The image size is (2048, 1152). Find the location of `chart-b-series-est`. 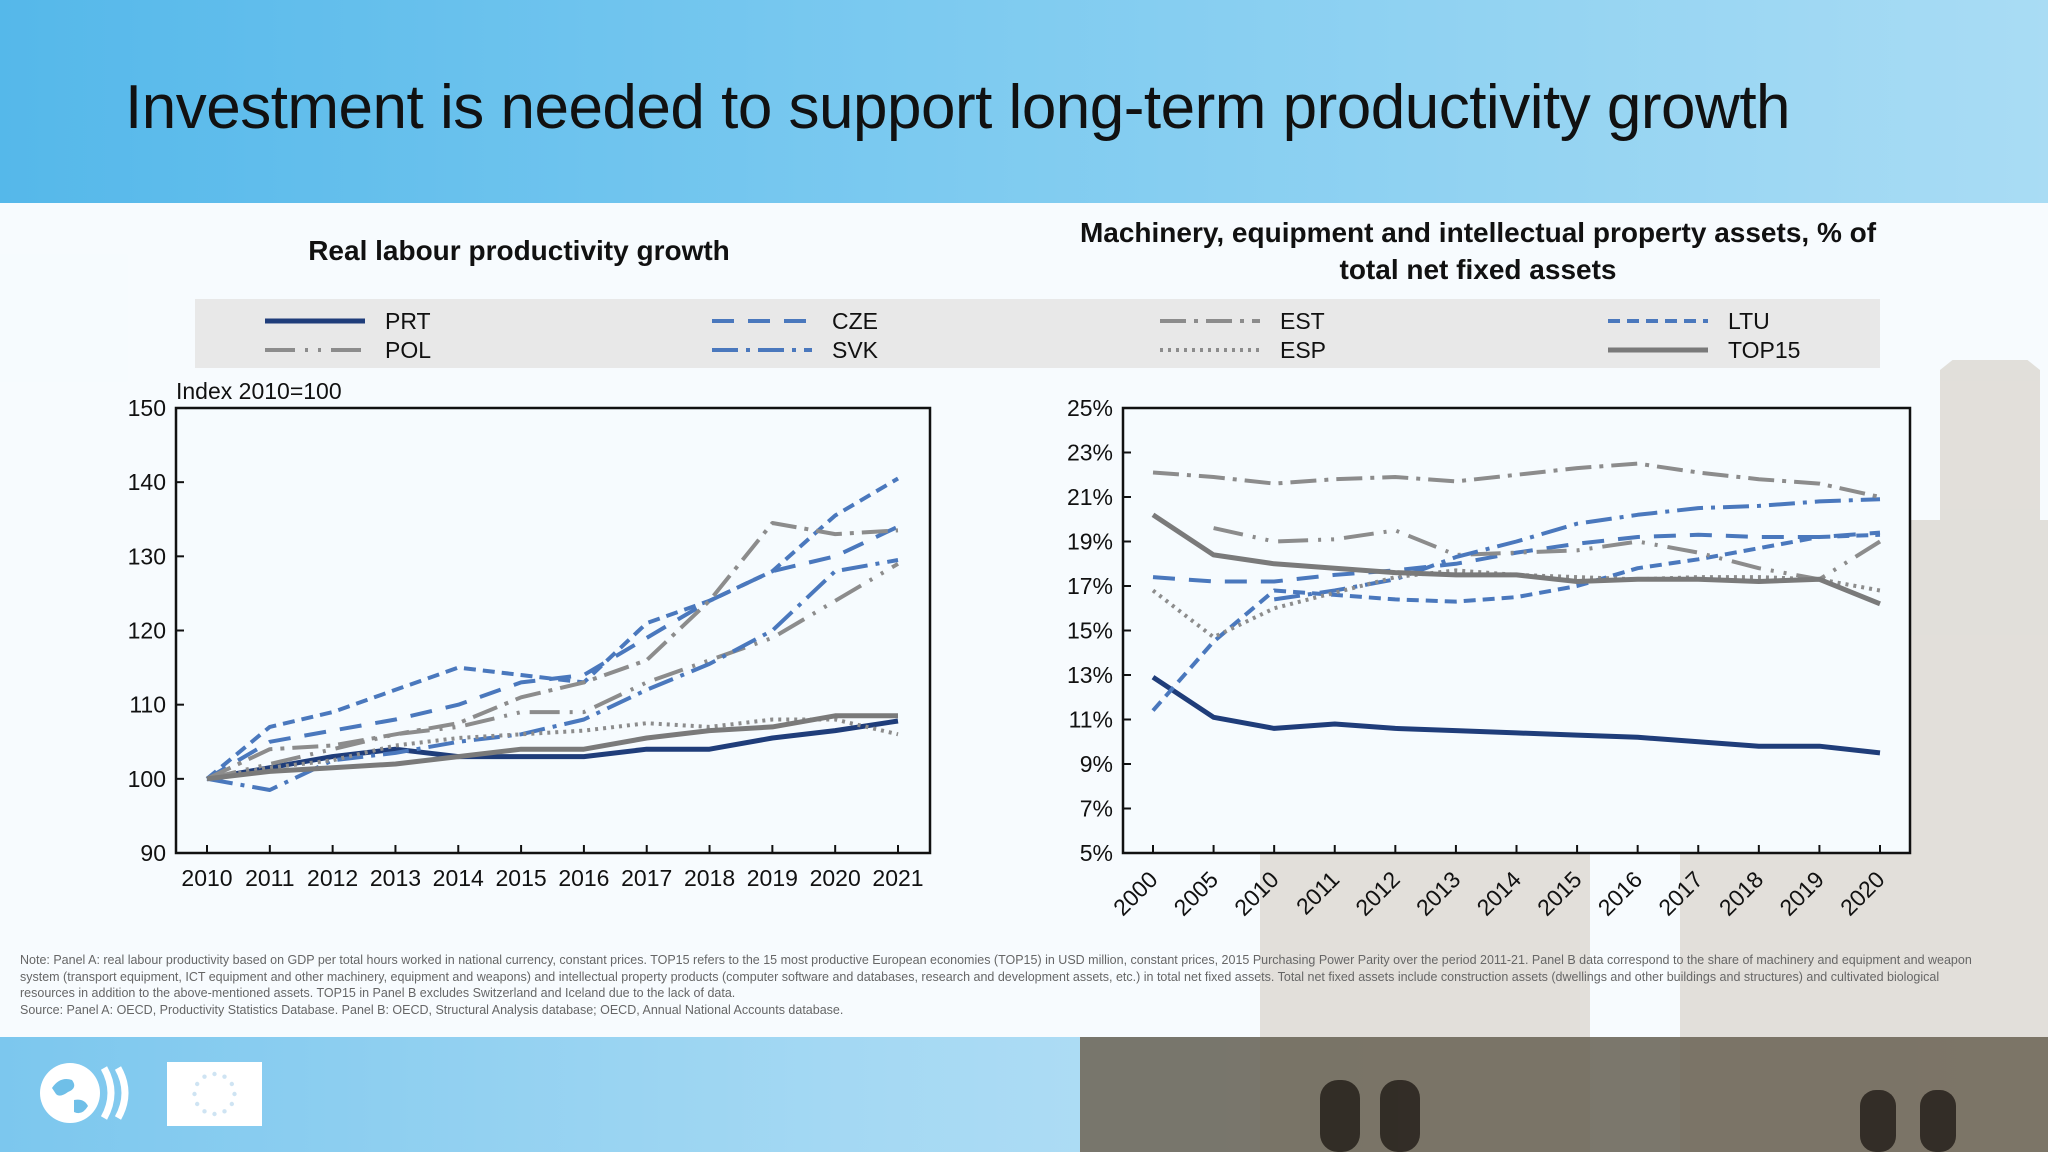

chart-b-series-est is located at coordinates (1516, 480).